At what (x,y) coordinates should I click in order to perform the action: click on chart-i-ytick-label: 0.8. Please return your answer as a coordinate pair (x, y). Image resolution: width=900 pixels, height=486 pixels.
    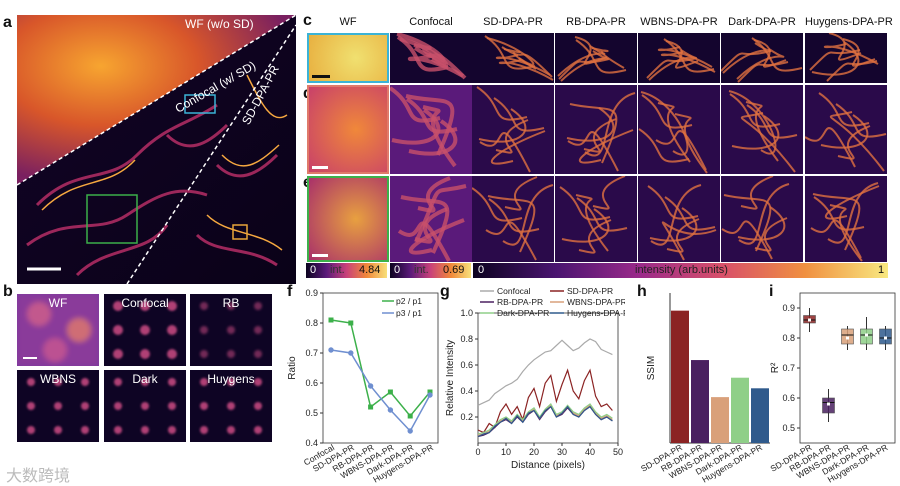
    Looking at the image, I should click on (788, 338).